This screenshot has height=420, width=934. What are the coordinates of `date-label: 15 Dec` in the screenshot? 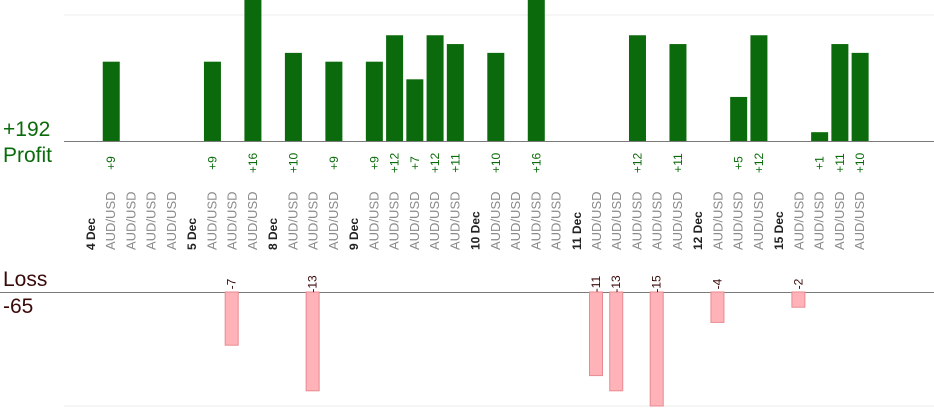 It's located at (779, 230).